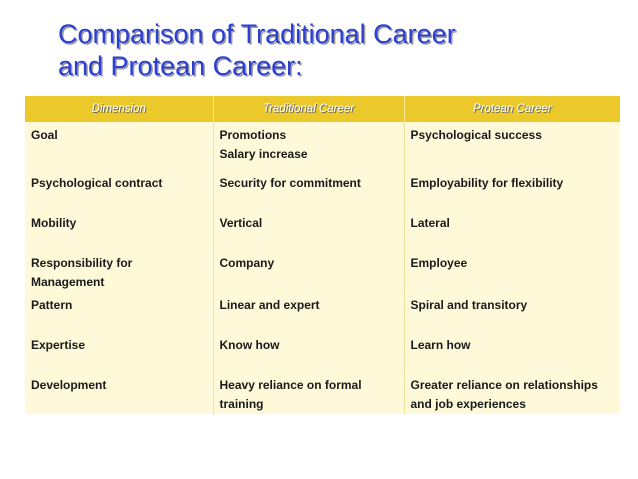 This screenshot has height=479, width=638. What do you see at coordinates (309, 352) in the screenshot?
I see `cell-traditional: Know how` at bounding box center [309, 352].